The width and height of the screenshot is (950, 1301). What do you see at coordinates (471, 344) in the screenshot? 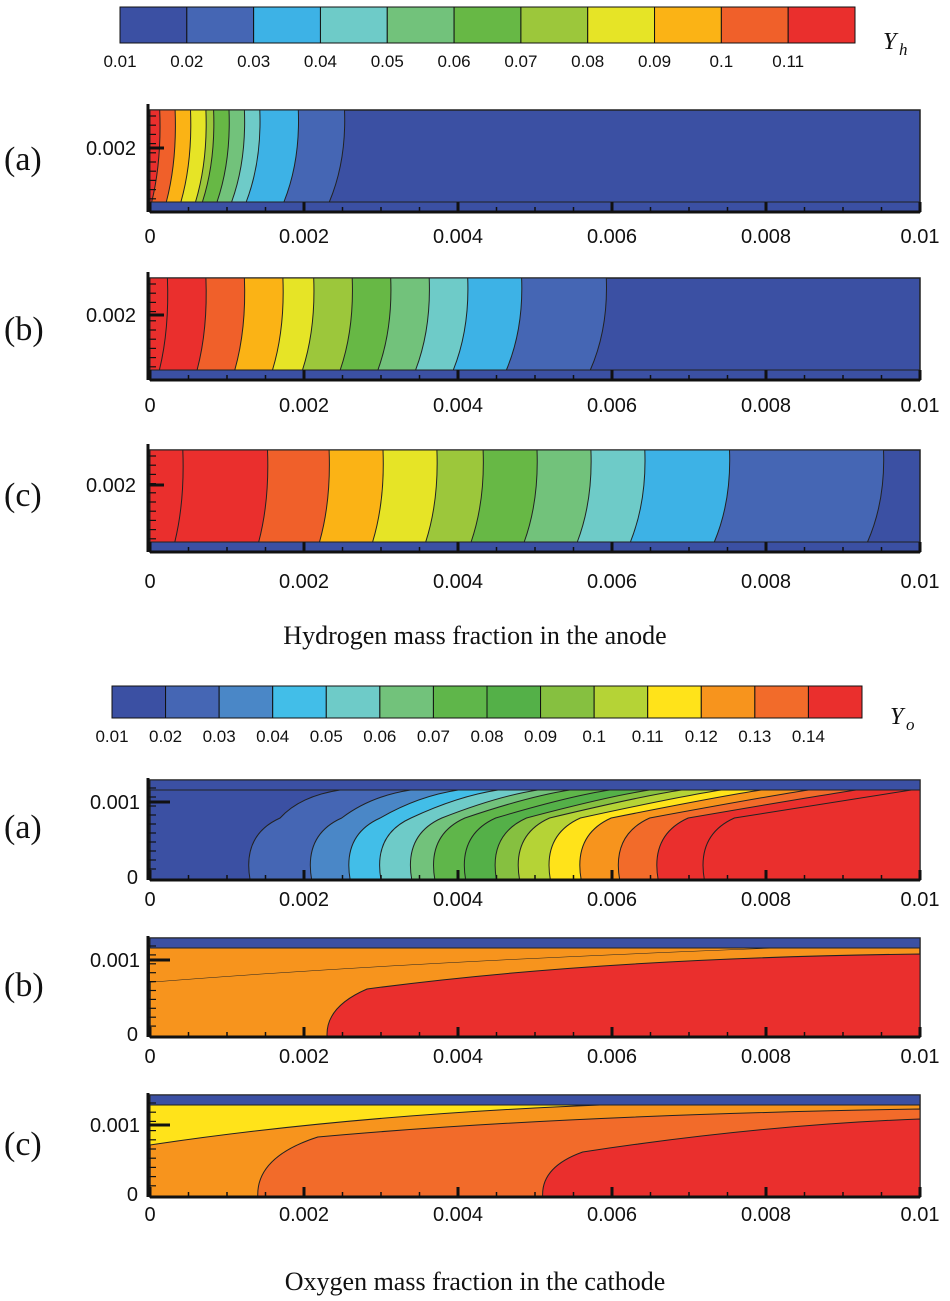
I see `anode-panel-1: 0.002 (b) 0 0.002 0.004 0.006 0.008 0.01` at bounding box center [471, 344].